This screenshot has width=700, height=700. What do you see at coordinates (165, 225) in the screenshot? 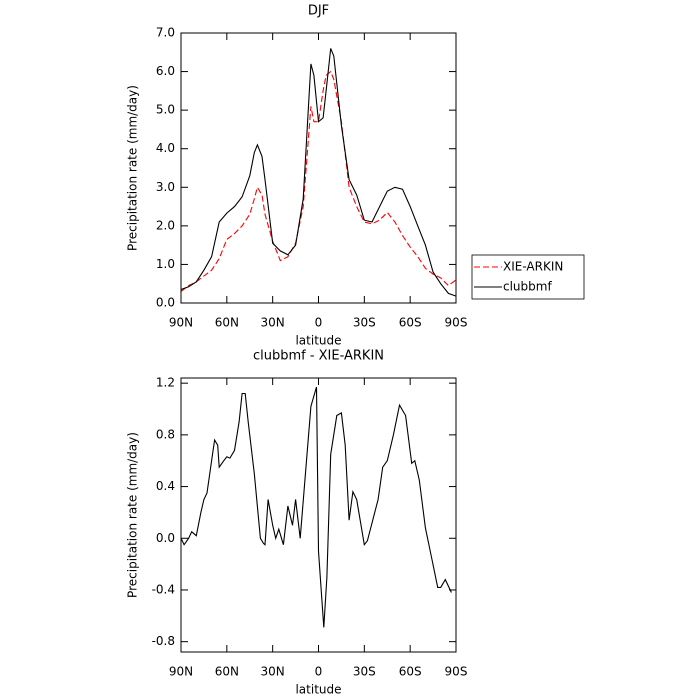
I see `y-tick-label: 2.0` at bounding box center [165, 225].